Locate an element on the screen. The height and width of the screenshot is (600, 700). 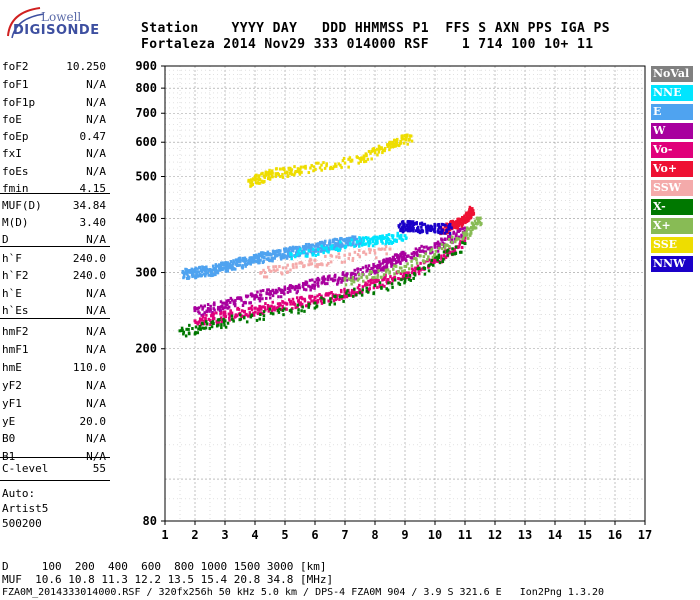
param-row: B0 N/A is located at coordinates (54, 441).